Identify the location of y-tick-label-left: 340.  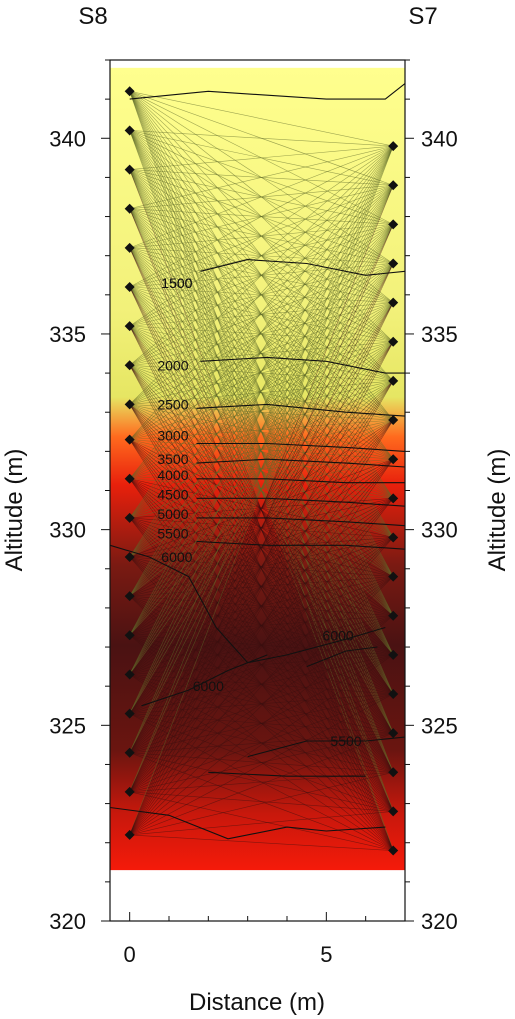
(67, 138).